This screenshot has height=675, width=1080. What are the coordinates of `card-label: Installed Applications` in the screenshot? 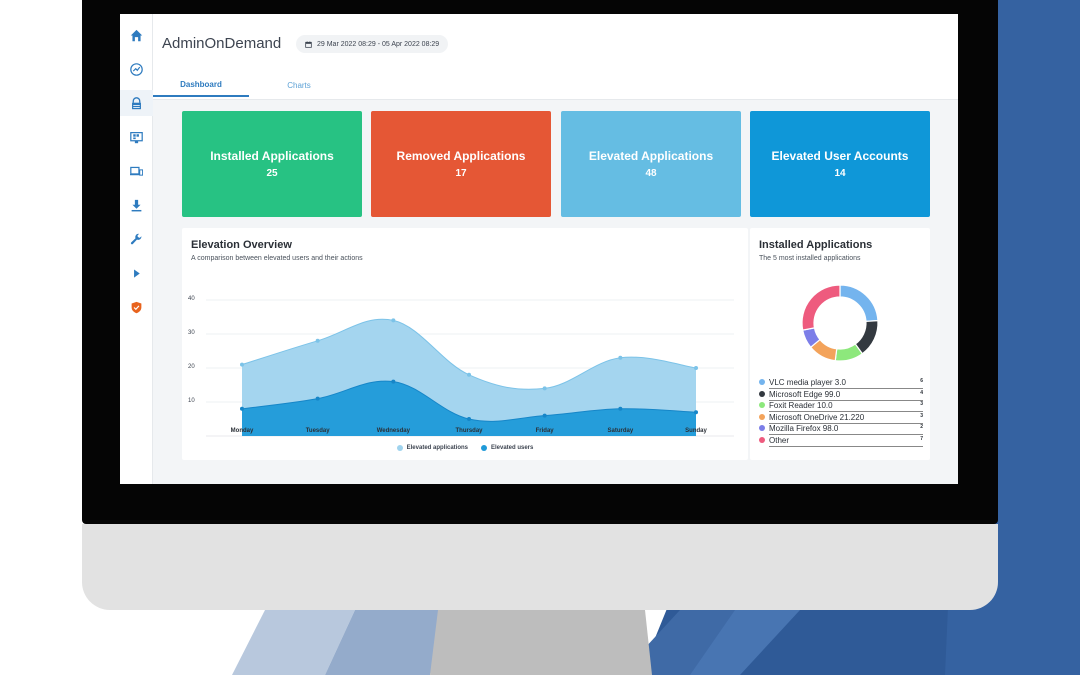 It's located at (272, 156).